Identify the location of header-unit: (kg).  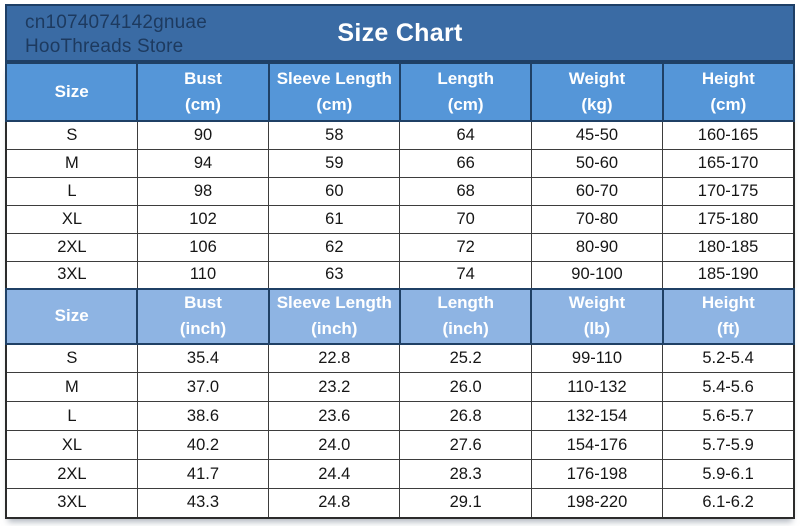
(597, 104).